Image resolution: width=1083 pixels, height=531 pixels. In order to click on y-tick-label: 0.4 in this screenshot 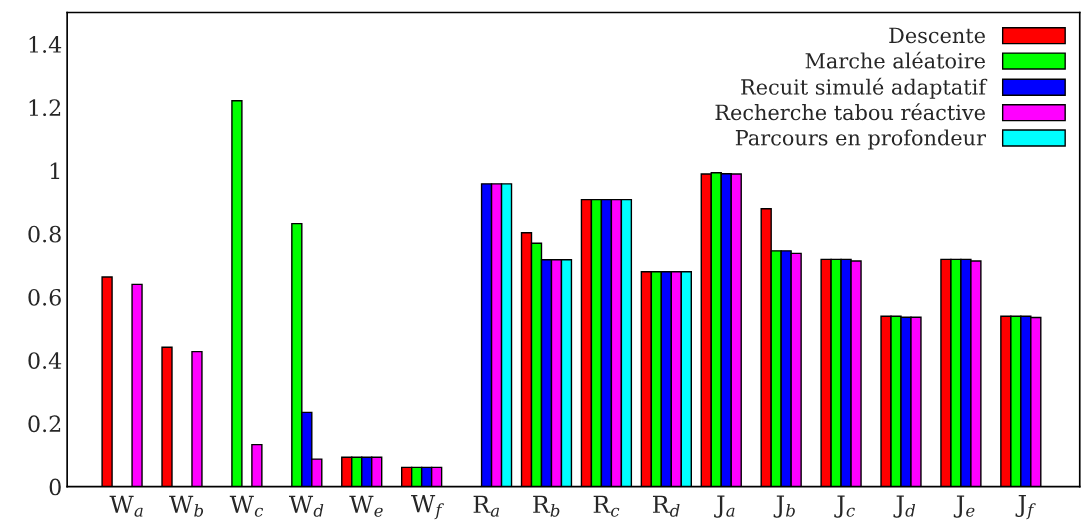, I will do `click(45, 360)`.